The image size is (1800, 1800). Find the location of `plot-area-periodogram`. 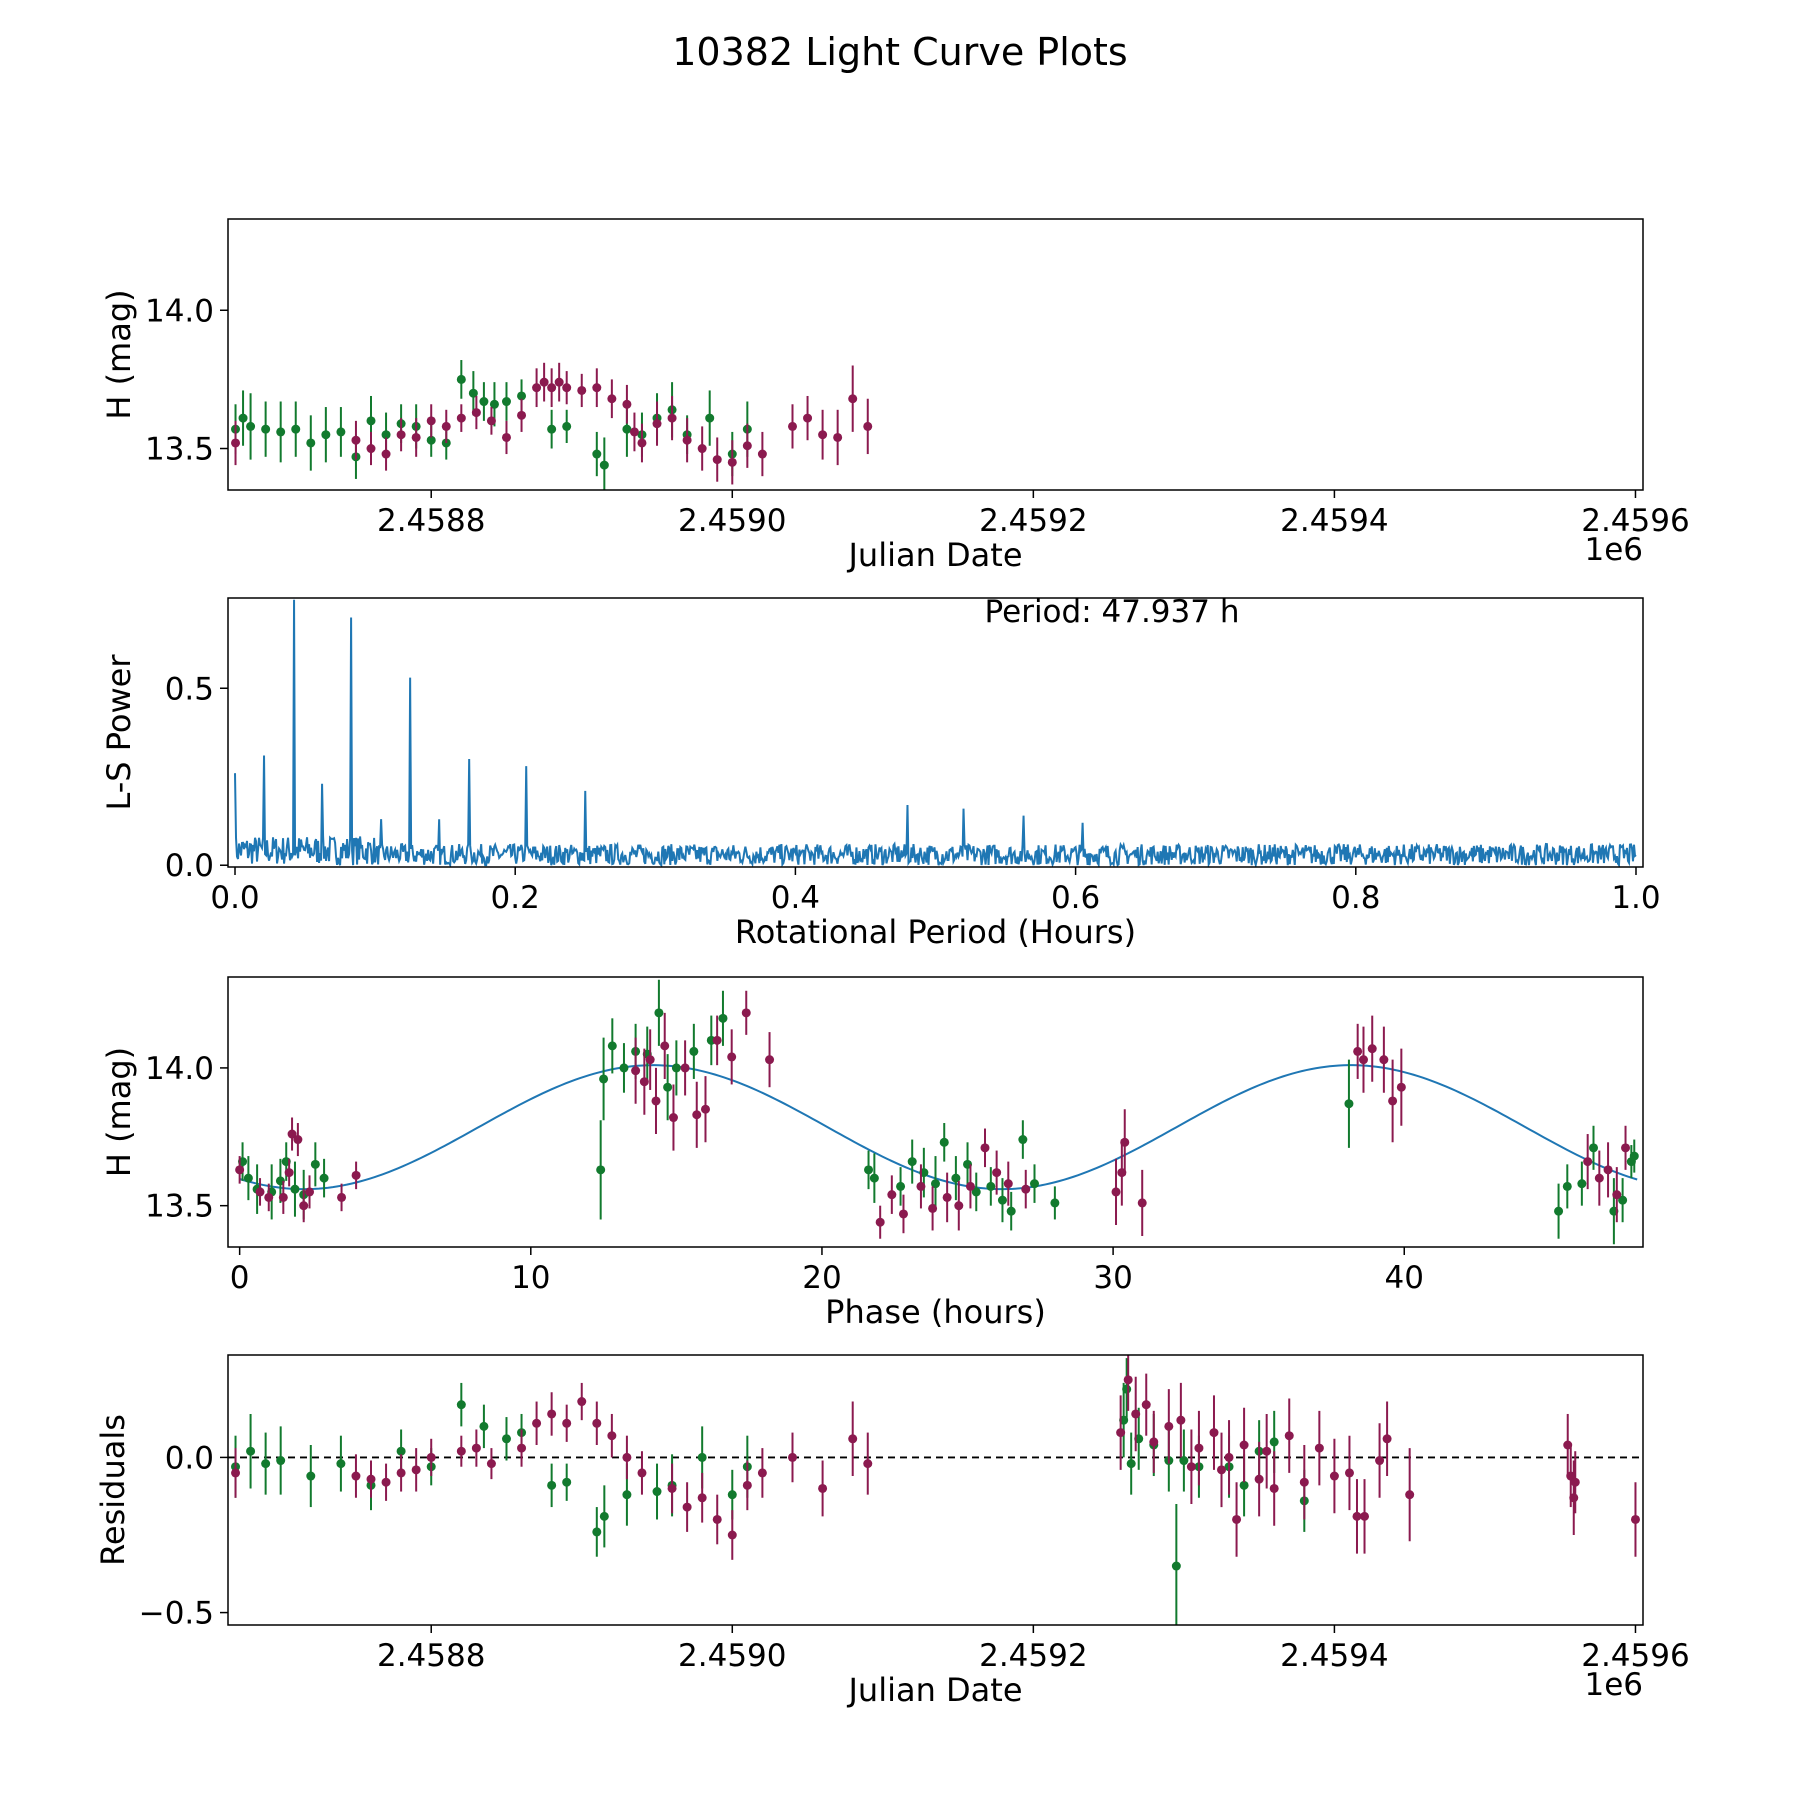

plot-area-periodogram is located at coordinates (935, 733).